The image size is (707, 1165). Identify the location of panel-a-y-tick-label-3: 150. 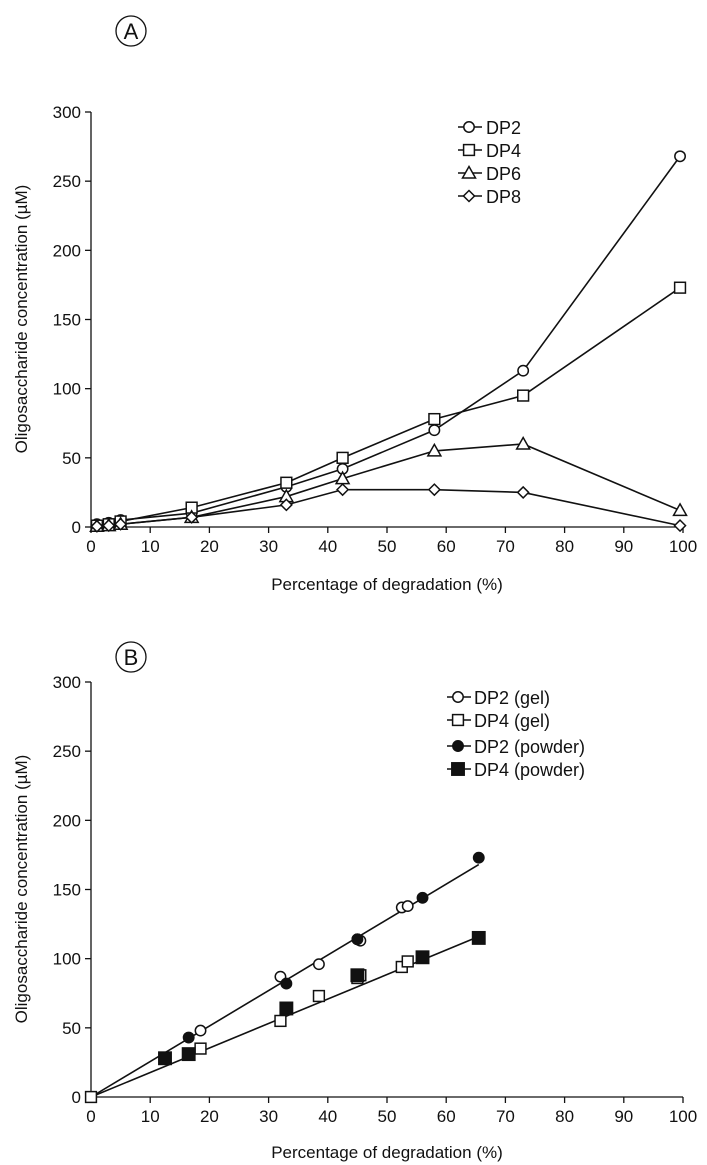
(67, 320).